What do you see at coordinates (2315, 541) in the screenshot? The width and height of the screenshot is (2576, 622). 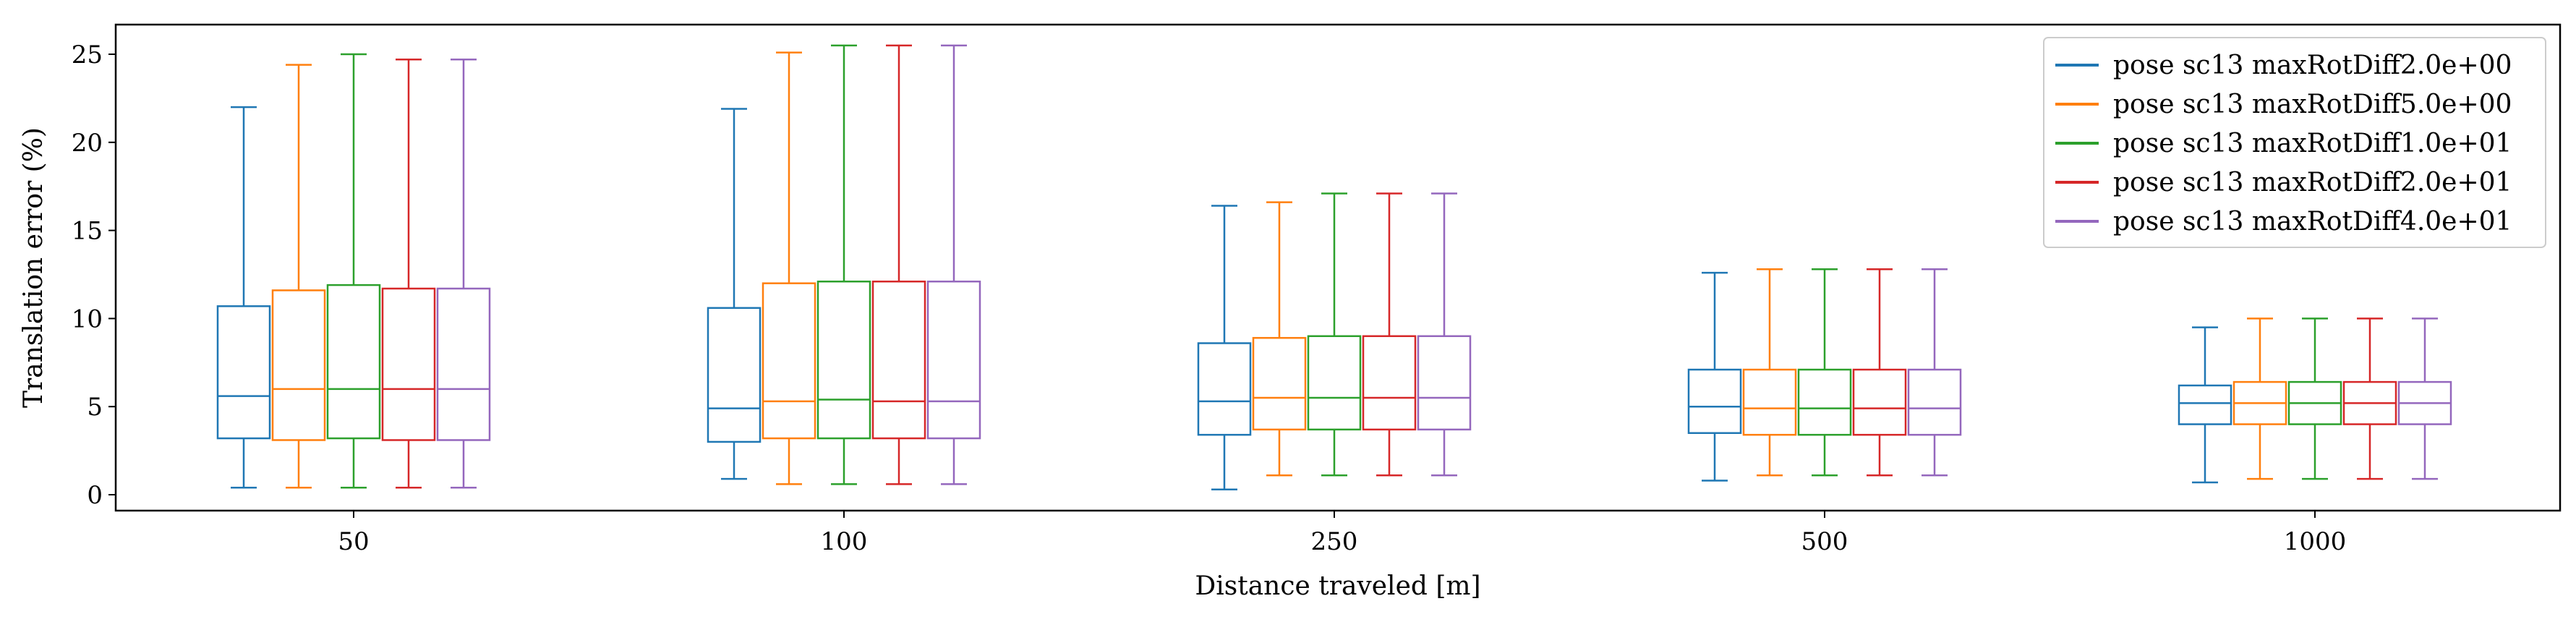 I see `x-tick-label: 1000` at bounding box center [2315, 541].